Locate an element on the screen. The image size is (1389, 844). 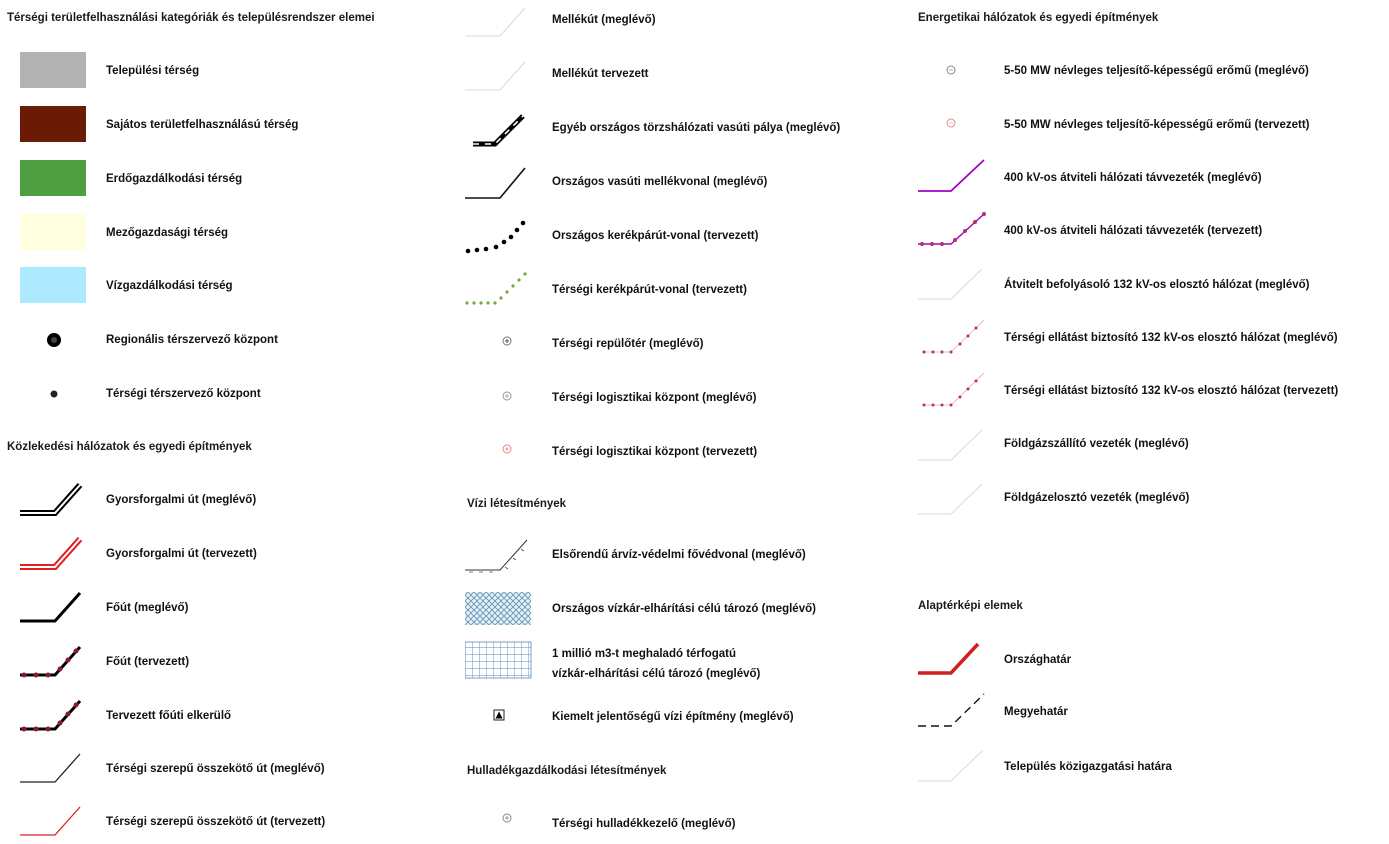
legend-label: Térségi hulladékkezelő (meglévő) is located at coordinates (644, 824).